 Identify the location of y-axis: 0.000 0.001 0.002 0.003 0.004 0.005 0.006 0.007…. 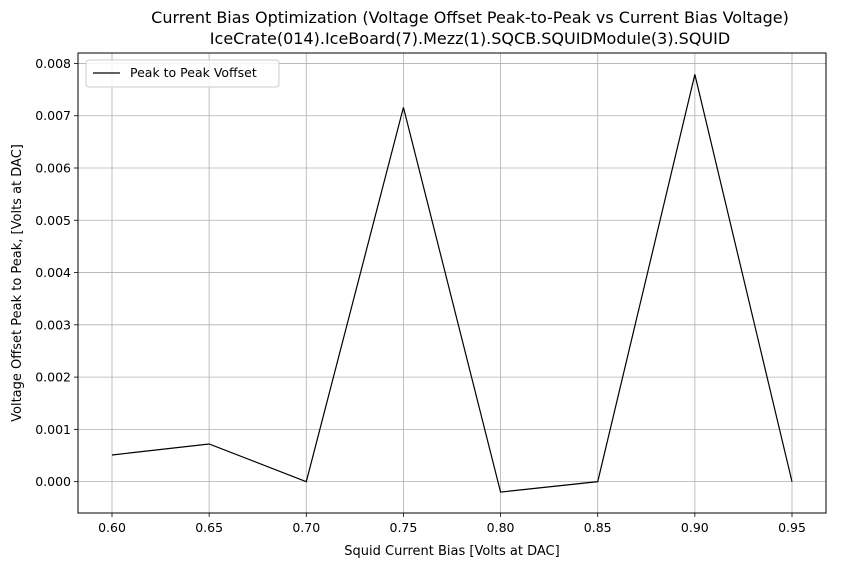
(56, 272).